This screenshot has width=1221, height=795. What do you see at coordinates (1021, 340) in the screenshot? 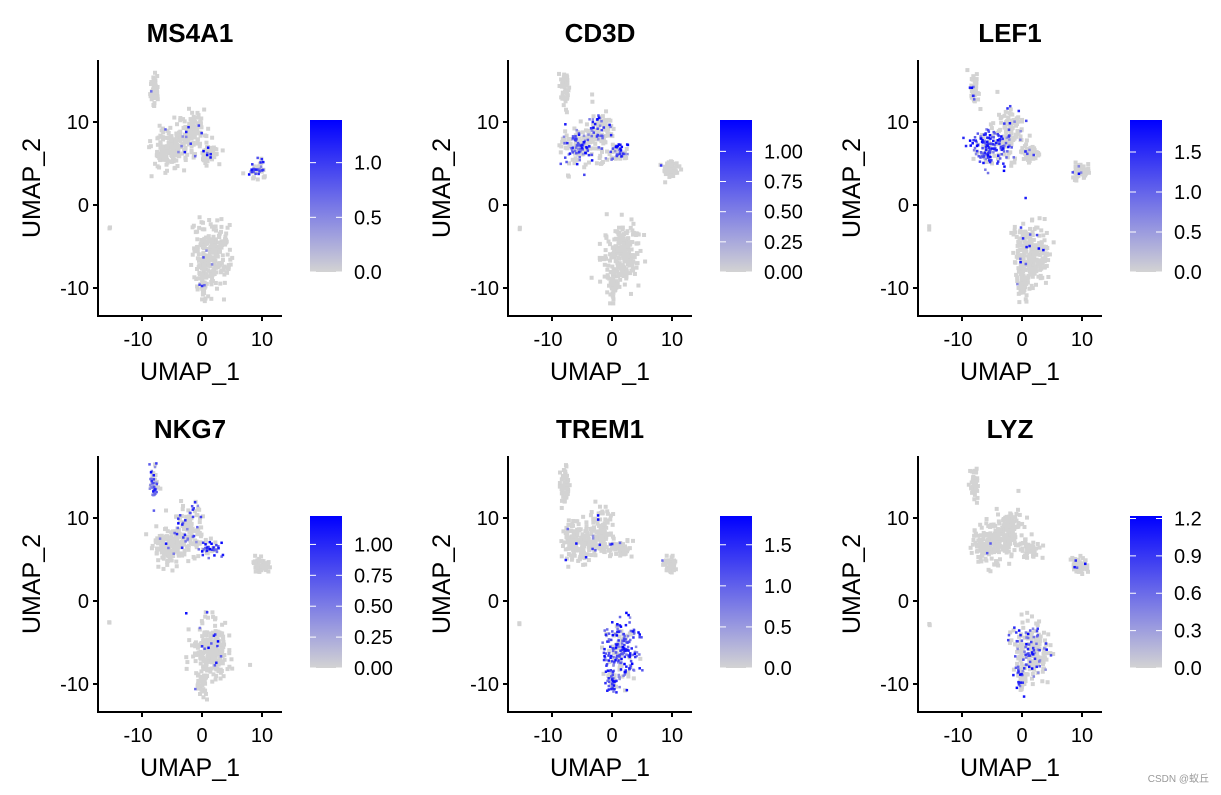
I see `x-tick-label: 0` at bounding box center [1021, 340].